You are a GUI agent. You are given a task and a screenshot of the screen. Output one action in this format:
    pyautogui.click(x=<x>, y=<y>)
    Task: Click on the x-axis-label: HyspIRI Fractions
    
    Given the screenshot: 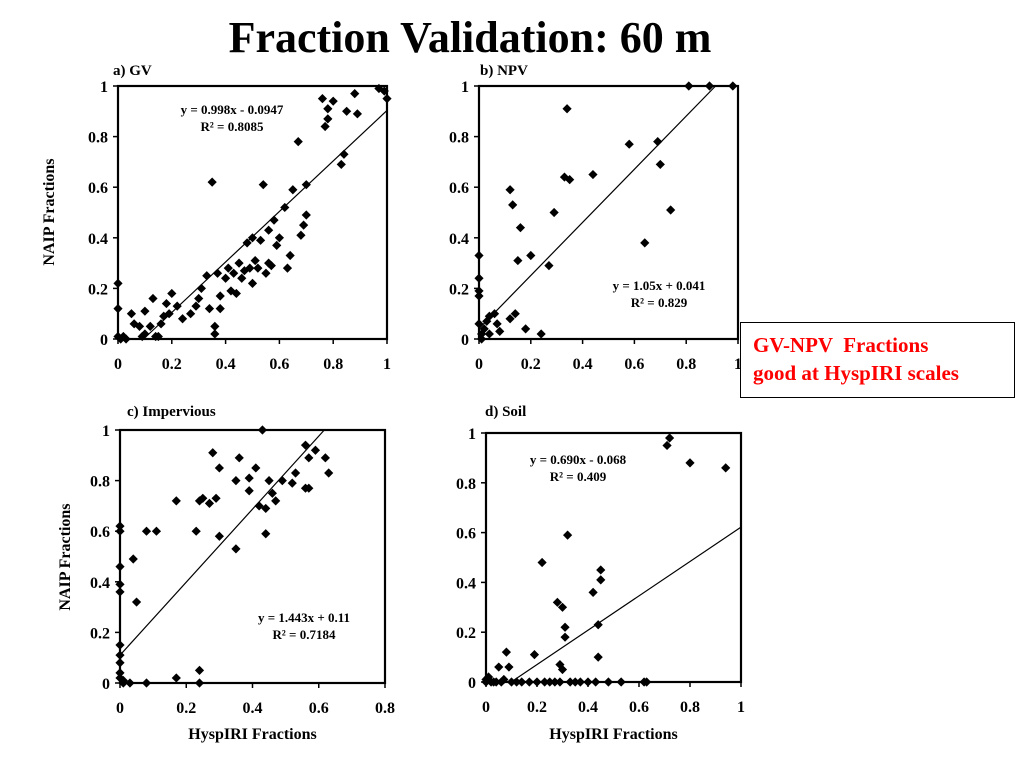 What is the action you would take?
    pyautogui.click(x=252, y=734)
    